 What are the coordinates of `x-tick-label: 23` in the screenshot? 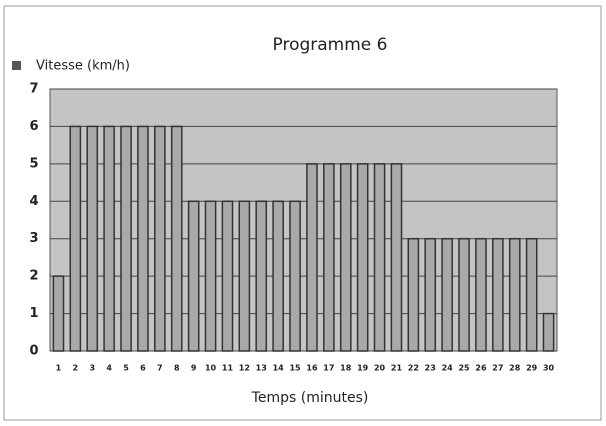 It's located at (430, 368).